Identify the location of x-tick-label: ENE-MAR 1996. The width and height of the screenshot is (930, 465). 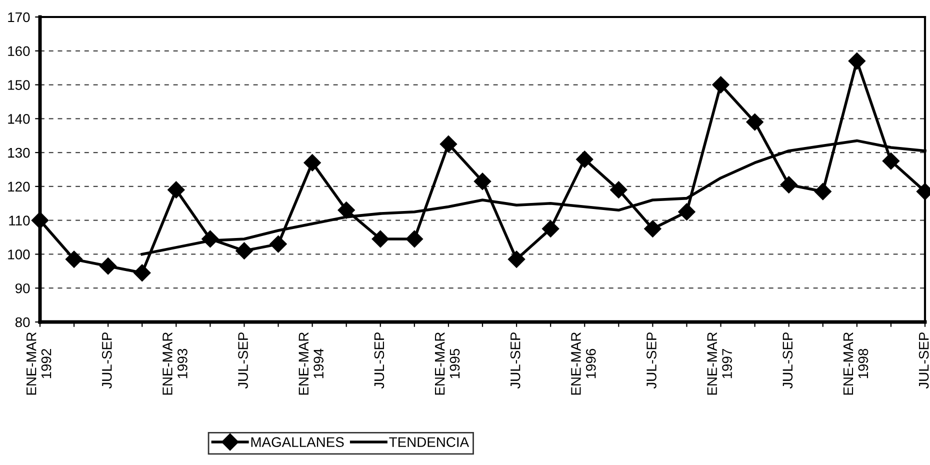
(583, 363).